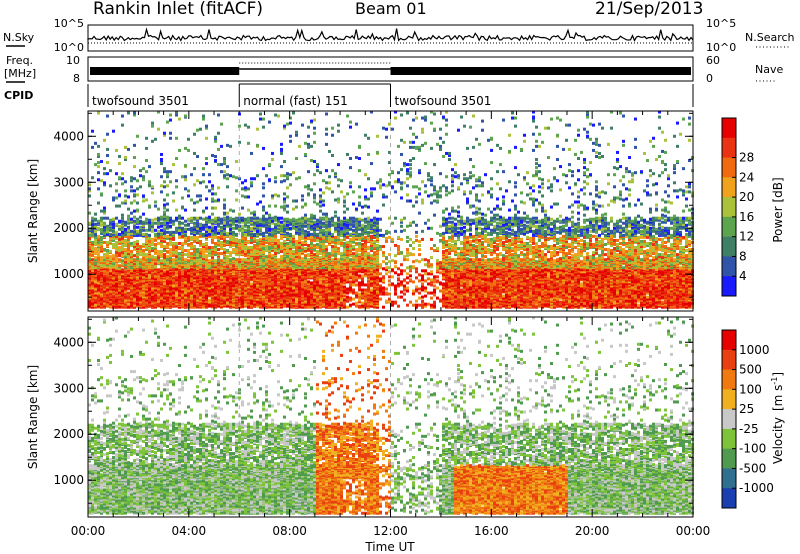 The height and width of the screenshot is (554, 800). I want to click on velocity-colorbar-label: Velocity [m s-1], so click(777, 418).